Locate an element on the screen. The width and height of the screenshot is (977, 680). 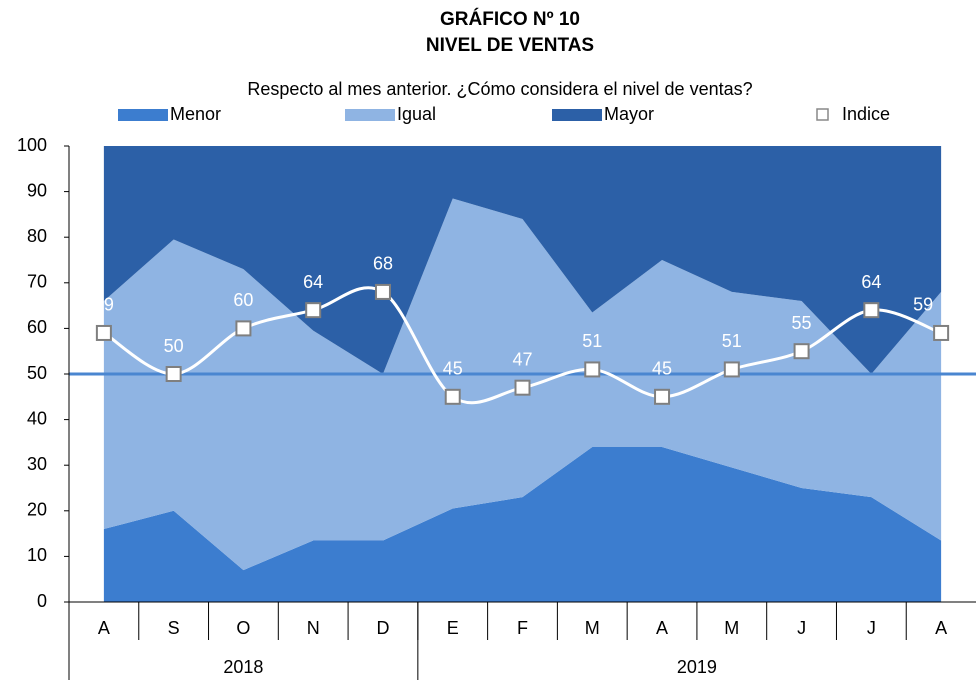
data-label: 50 is located at coordinates (174, 346).